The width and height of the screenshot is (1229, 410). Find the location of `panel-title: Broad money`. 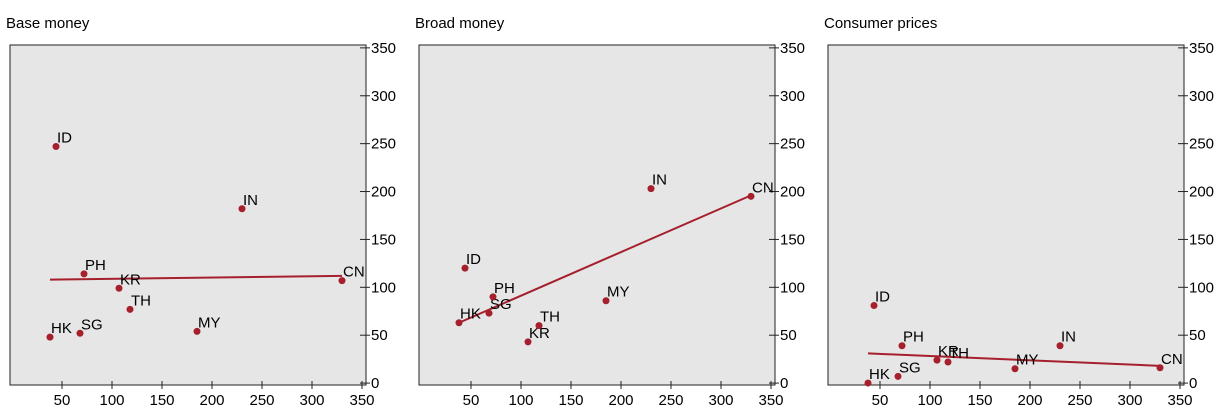

panel-title: Broad money is located at coordinates (460, 23).